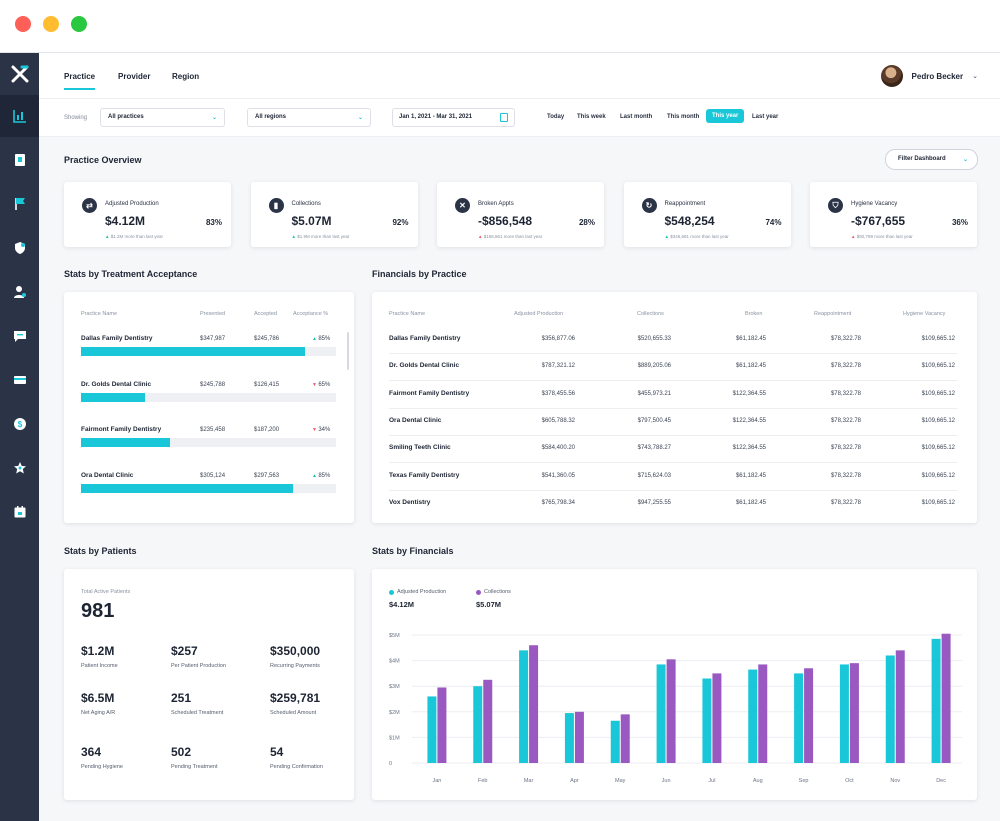 This screenshot has width=1000, height=821. What do you see at coordinates (636, 117) in the screenshot?
I see `period-last-month: Last month` at bounding box center [636, 117].